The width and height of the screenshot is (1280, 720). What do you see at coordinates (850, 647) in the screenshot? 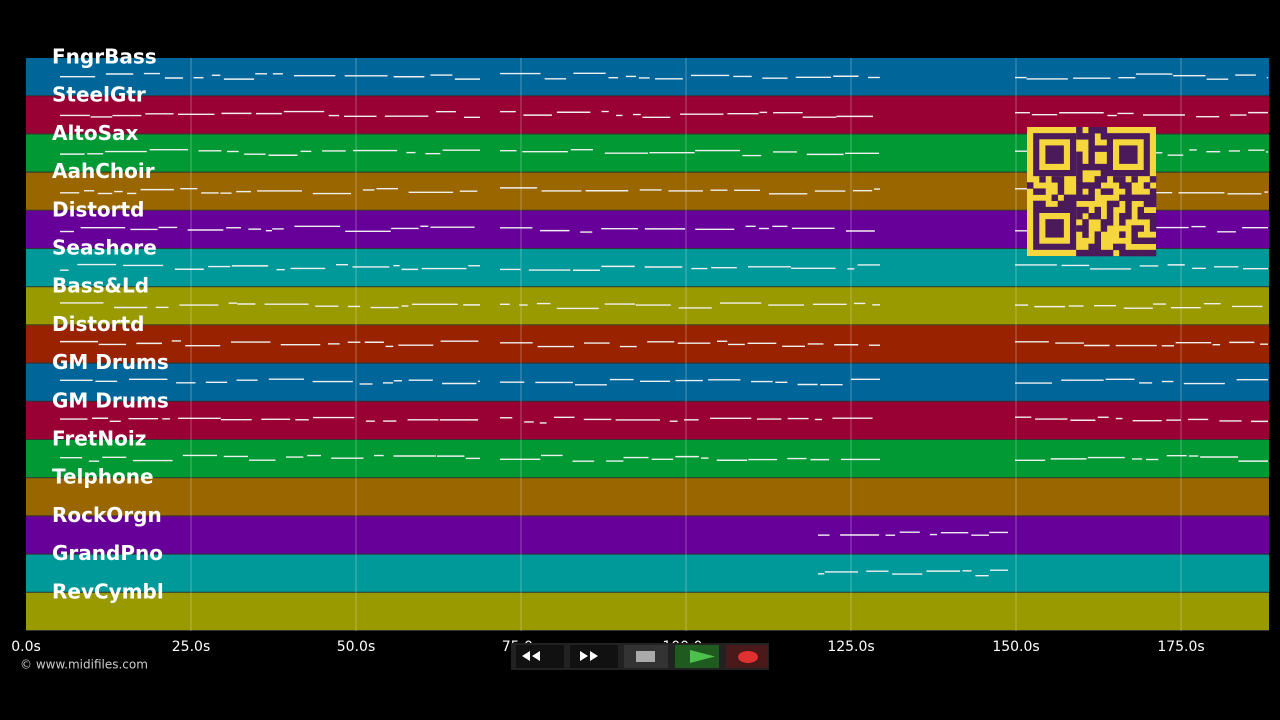
I see `time-label: 125.0s` at bounding box center [850, 647].